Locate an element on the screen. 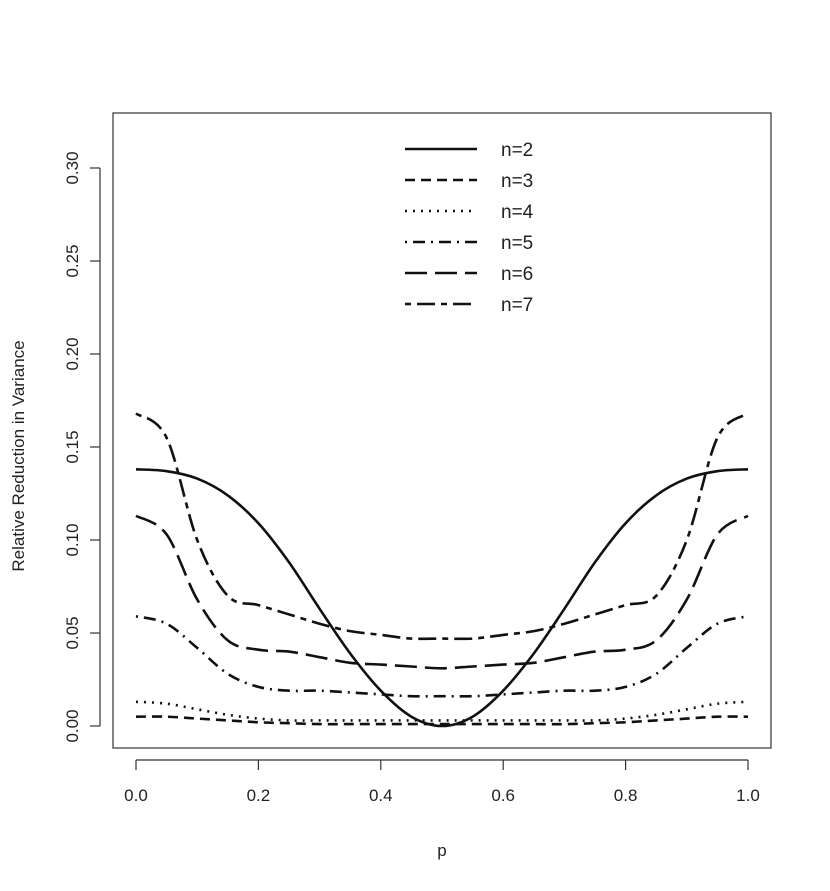 The width and height of the screenshot is (830, 891). series-line-n=4 is located at coordinates (442, 711).